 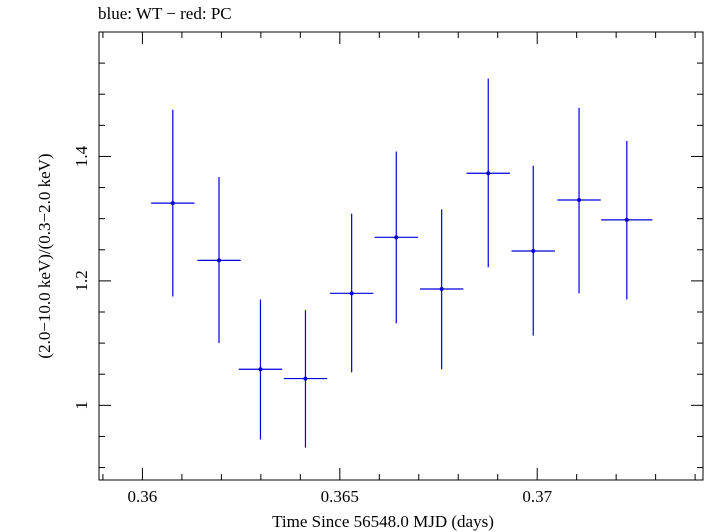 I want to click on x-axis-label: Time Since 56548.0 MJD (days), so click(x=383, y=521).